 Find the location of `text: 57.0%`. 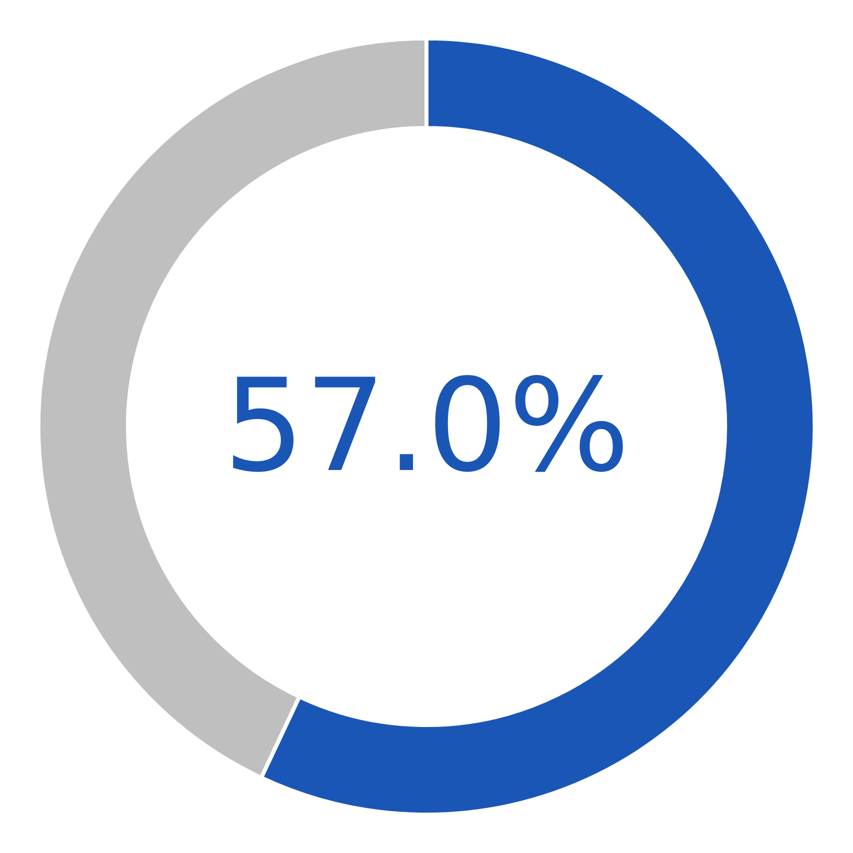

text: 57.0% is located at coordinates (426, 426).